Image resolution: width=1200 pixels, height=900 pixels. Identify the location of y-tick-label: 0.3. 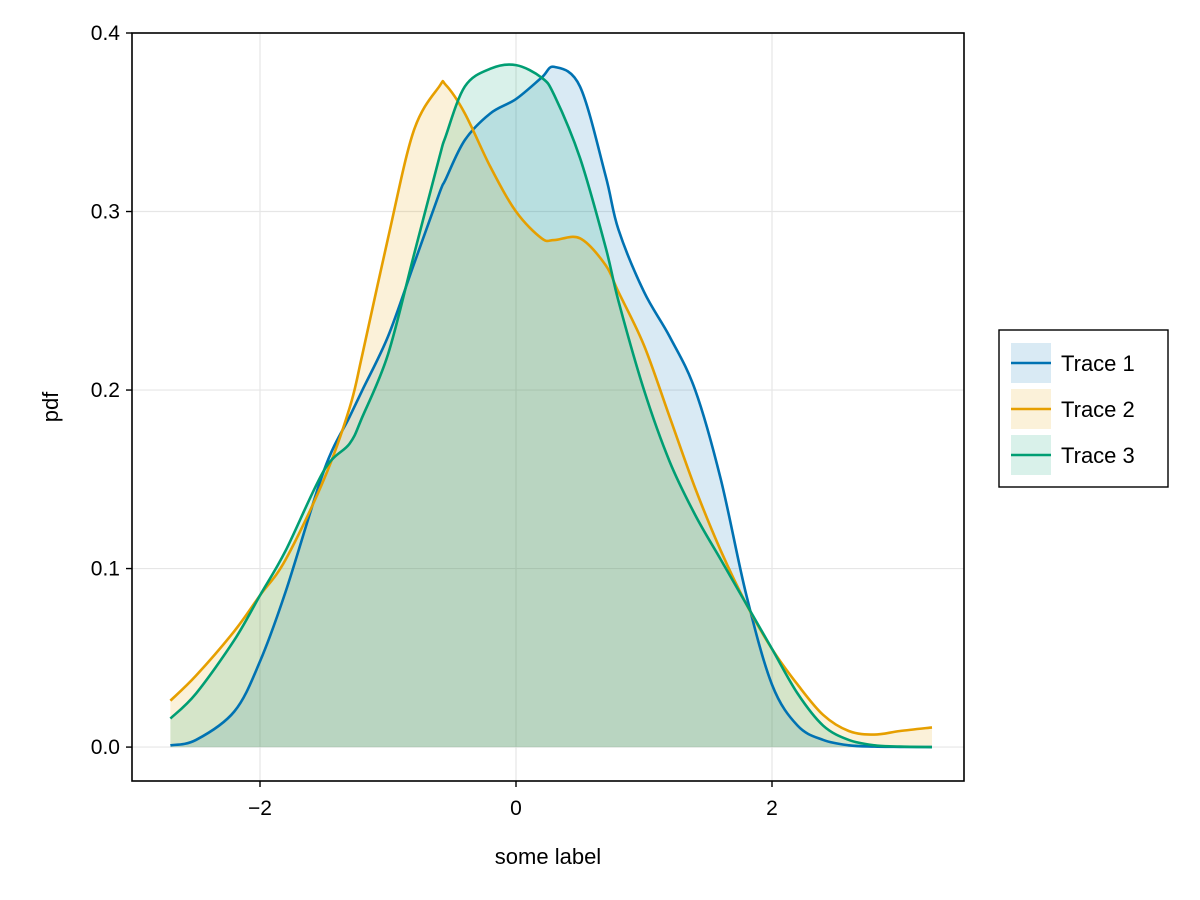
(105, 212).